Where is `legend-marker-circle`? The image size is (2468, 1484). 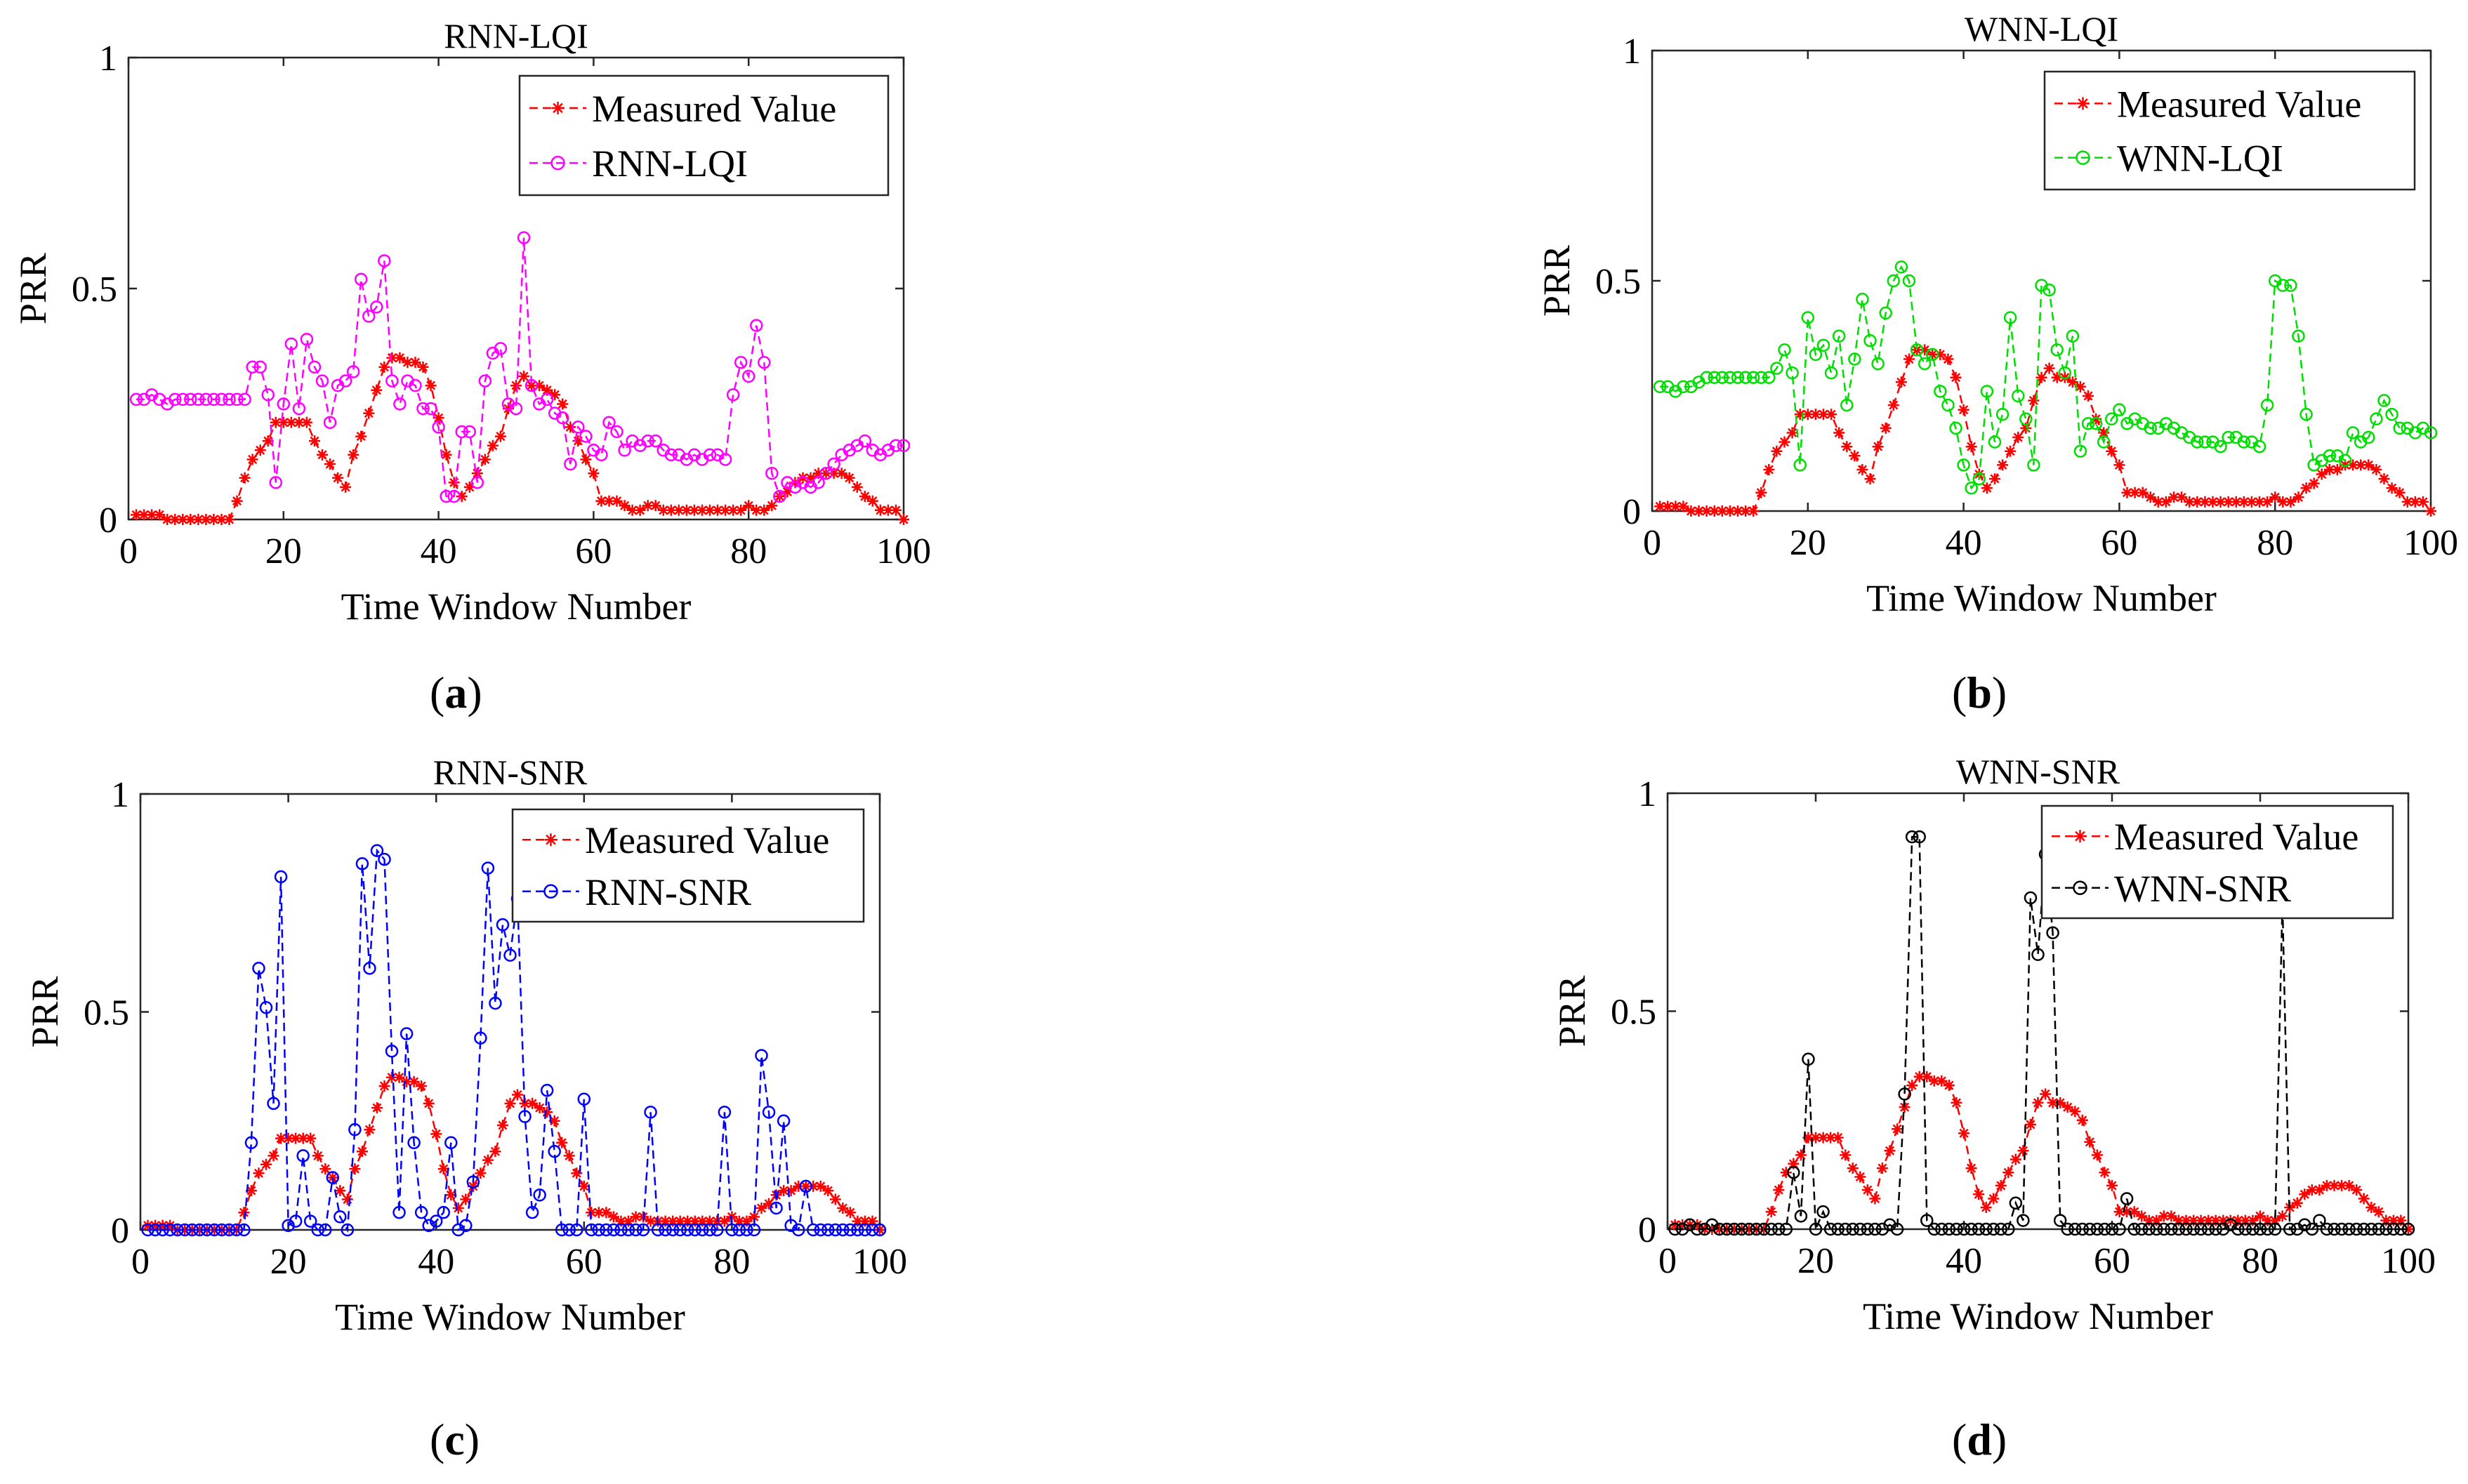
legend-marker-circle is located at coordinates (2083, 158).